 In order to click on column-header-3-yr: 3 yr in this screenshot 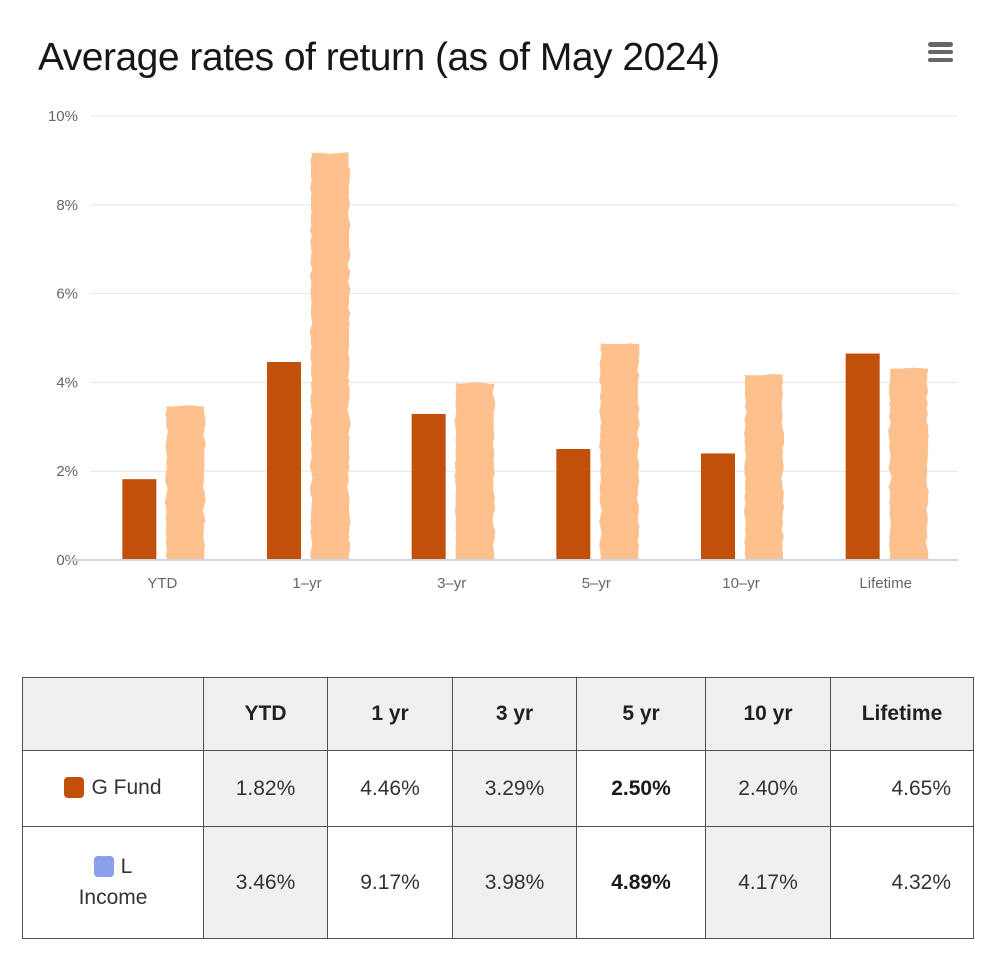, I will do `click(514, 714)`.